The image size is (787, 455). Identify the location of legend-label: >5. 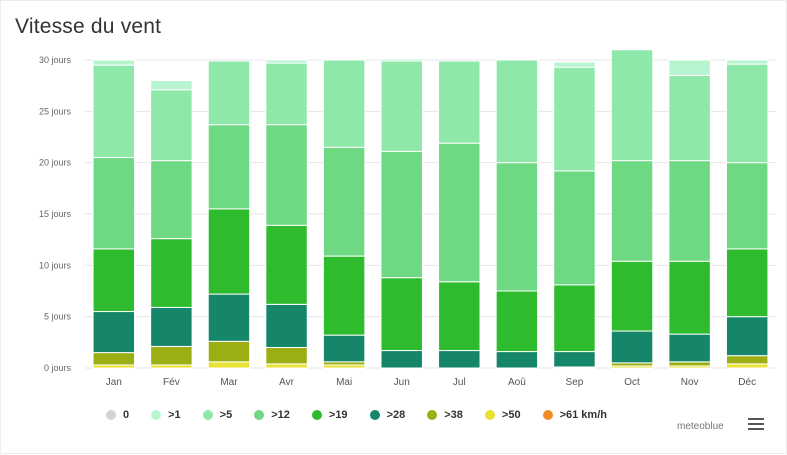
(226, 415).